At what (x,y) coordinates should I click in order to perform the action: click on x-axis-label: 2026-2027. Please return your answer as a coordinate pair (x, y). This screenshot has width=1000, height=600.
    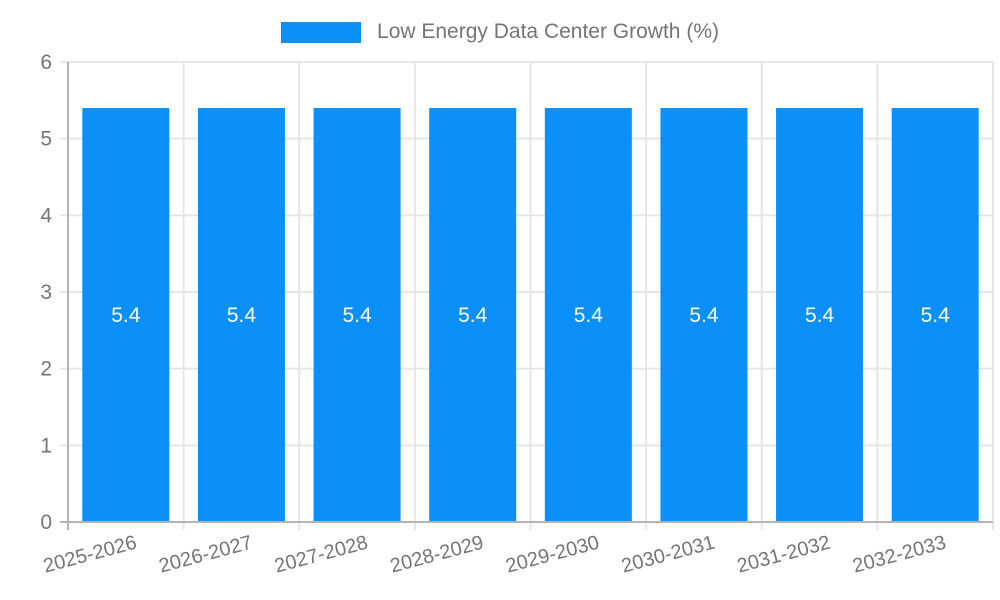
    Looking at the image, I should click on (206, 555).